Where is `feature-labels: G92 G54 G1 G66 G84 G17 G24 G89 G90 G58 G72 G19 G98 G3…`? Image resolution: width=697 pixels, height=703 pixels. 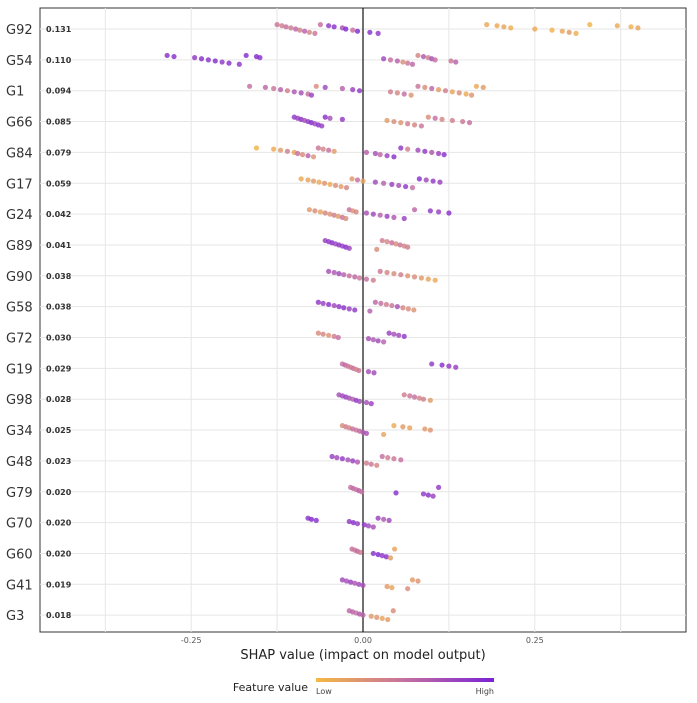 feature-labels: G92 G54 G1 G66 G84 G17 G24 G89 G90 G58 G72 G19 G98 G3… is located at coordinates (19, 323).